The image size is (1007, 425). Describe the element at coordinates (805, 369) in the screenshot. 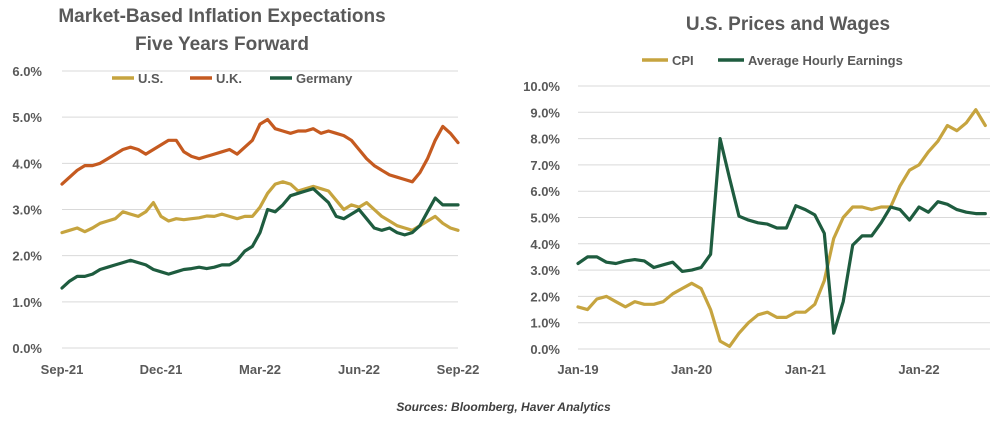

I see `x-tick-label: Jan-21` at that location.